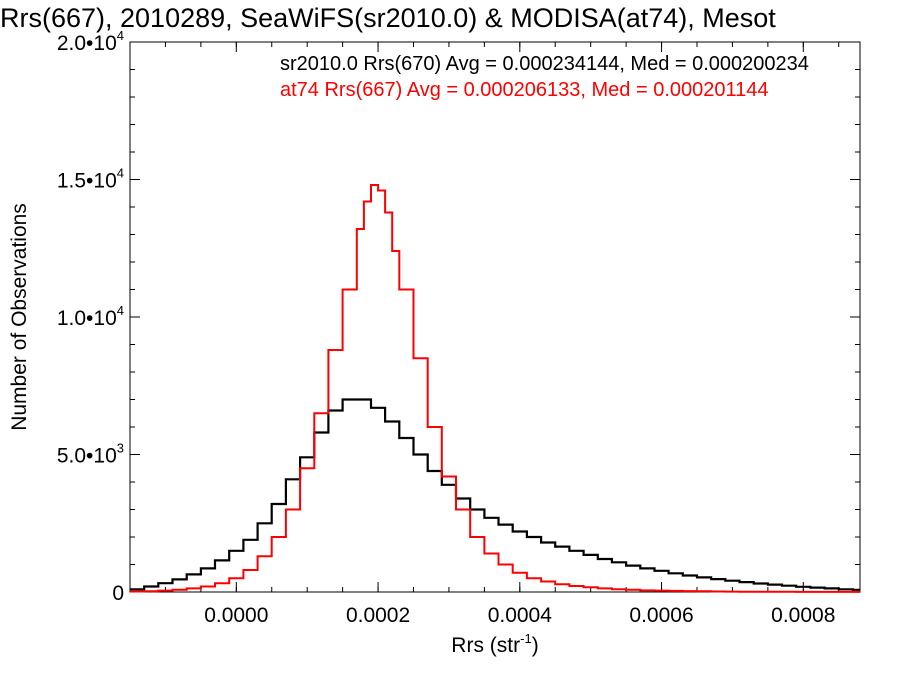  I want to click on y-tick-label: 1.5•104, so click(90, 179).